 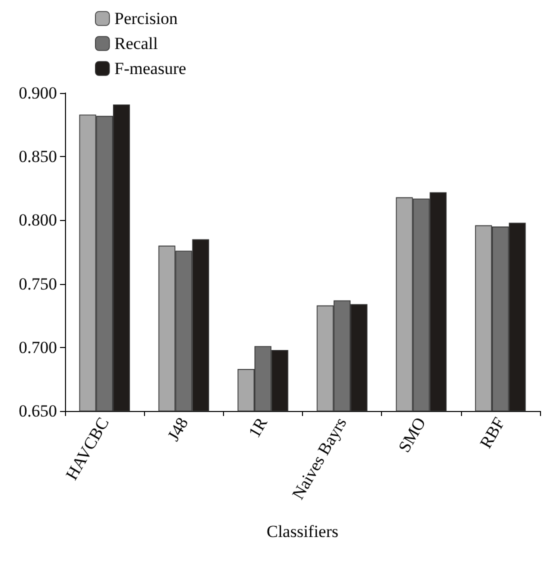 I want to click on y-tick-label: 0.850, so click(x=37, y=156).